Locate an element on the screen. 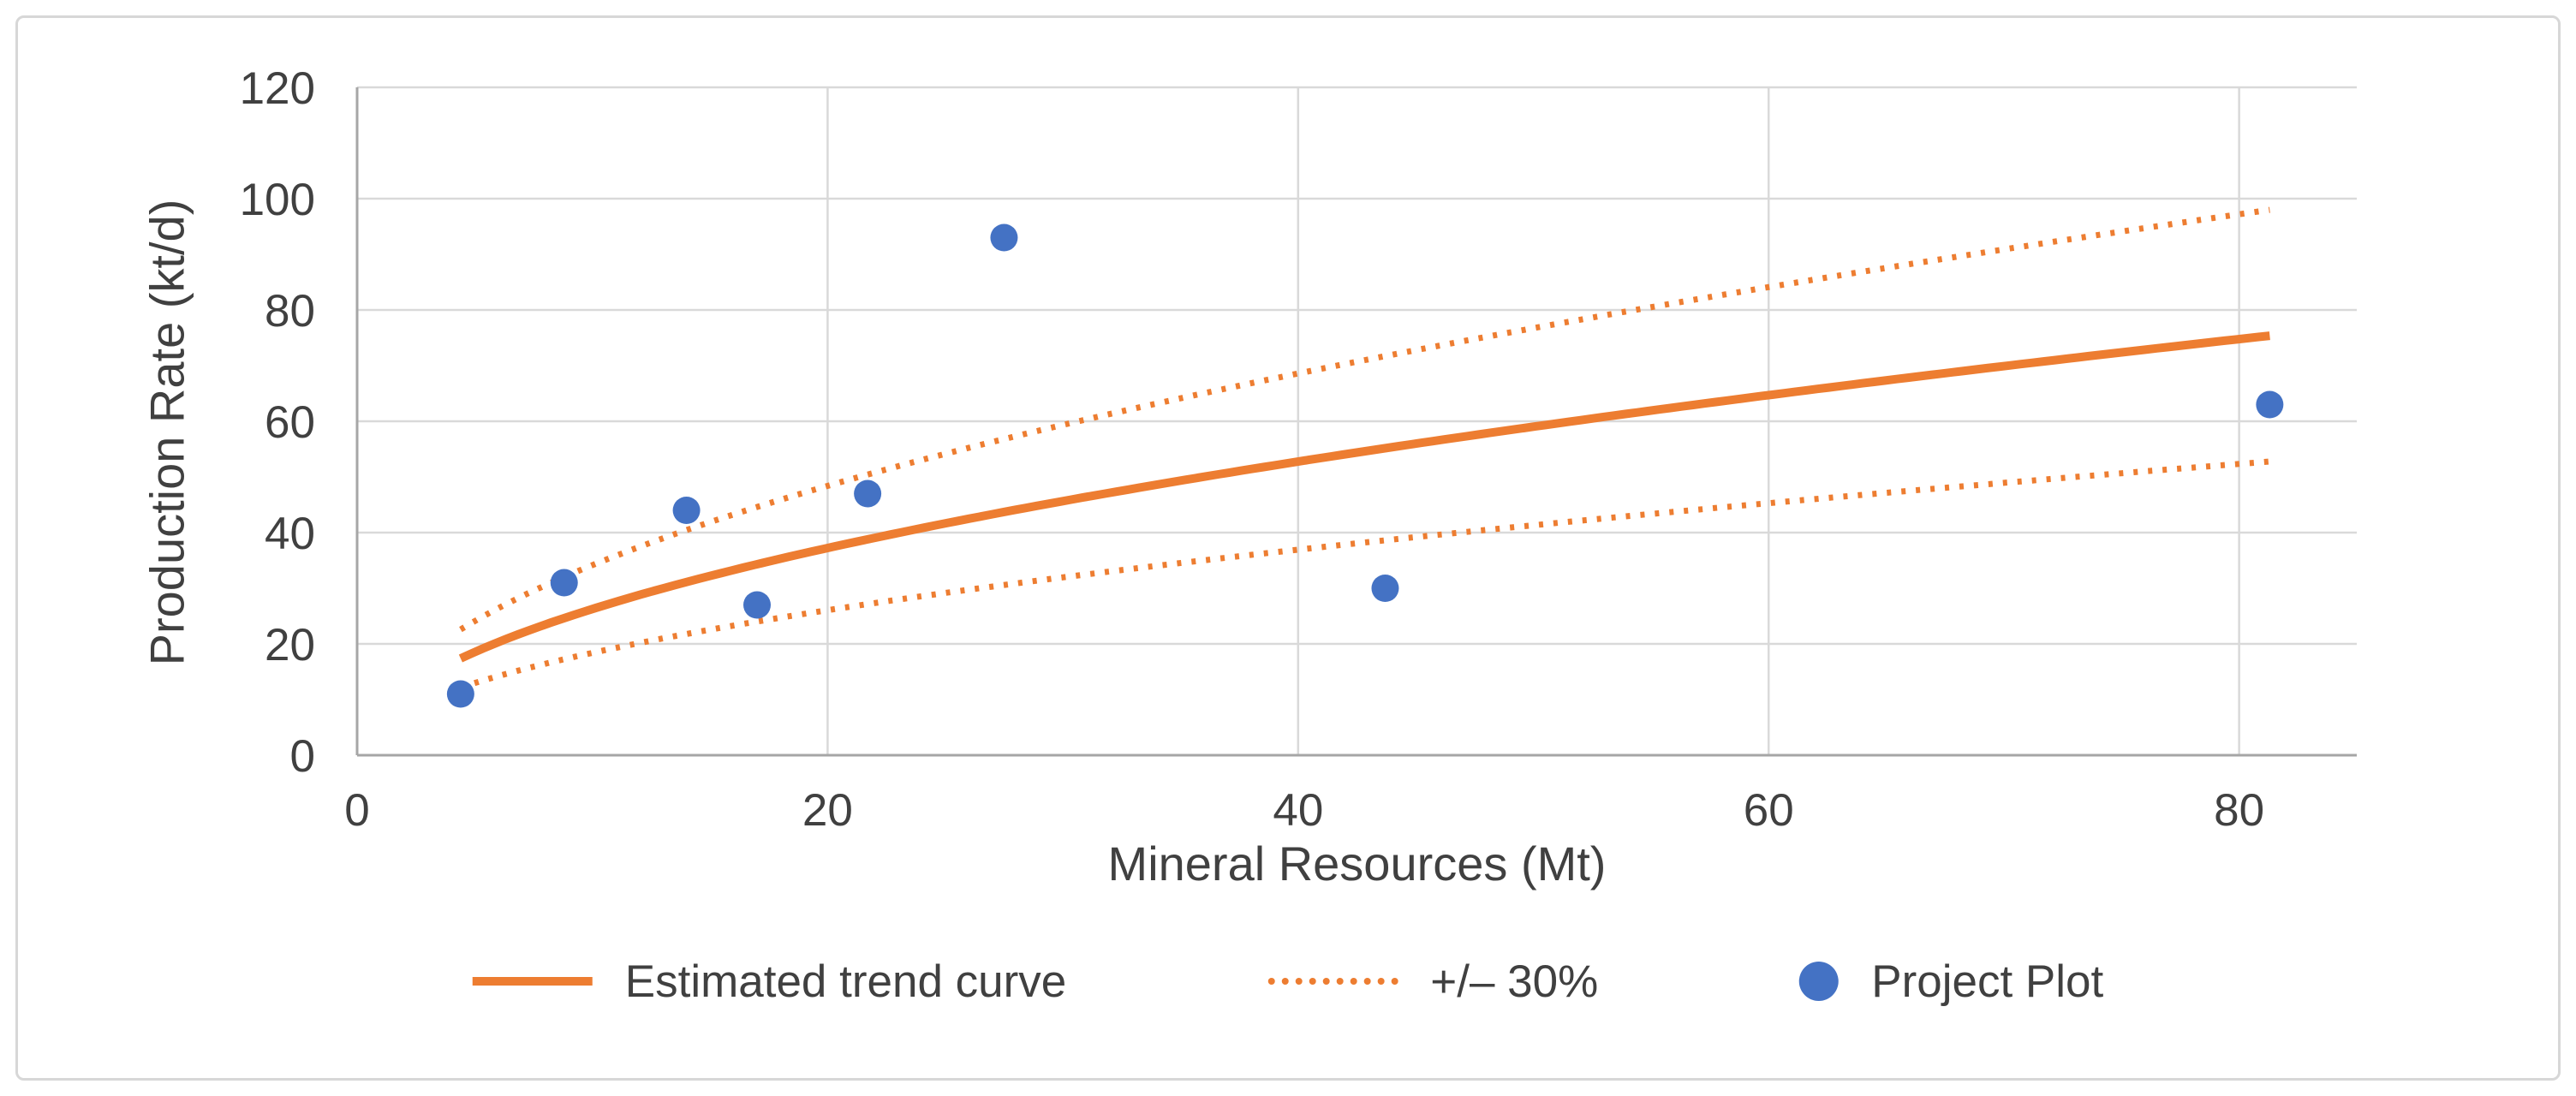 This screenshot has height=1096, width=2576. legend-swatch-dotted-line is located at coordinates (1332, 981).